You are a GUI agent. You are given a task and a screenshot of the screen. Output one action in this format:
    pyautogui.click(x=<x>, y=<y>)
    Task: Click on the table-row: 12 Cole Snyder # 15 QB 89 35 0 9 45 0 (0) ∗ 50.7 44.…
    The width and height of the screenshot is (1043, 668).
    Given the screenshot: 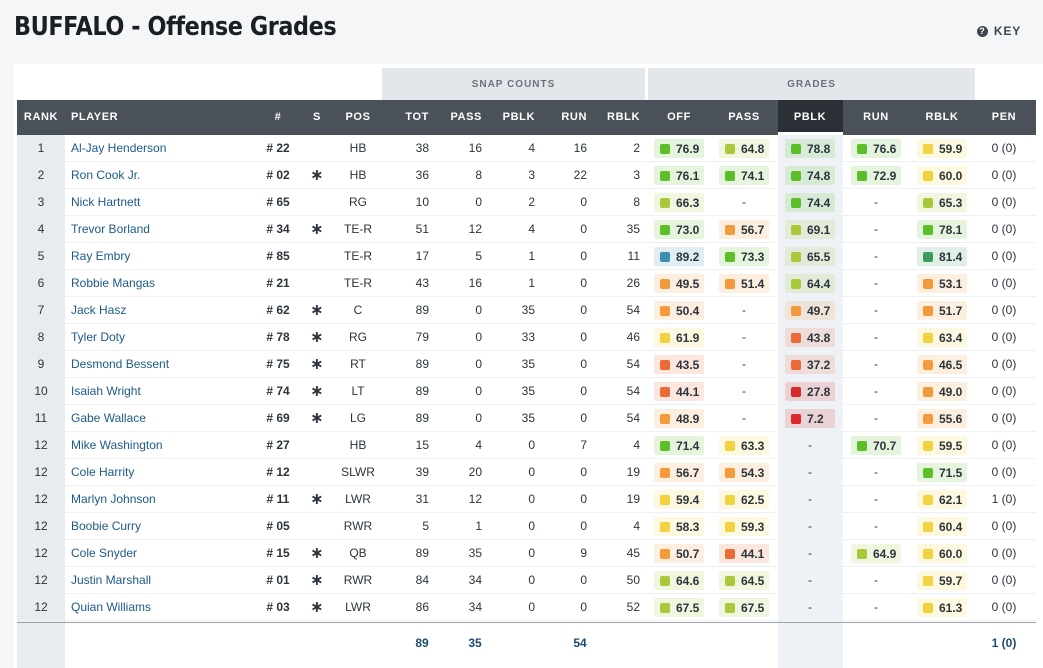 What is the action you would take?
    pyautogui.click(x=526, y=553)
    